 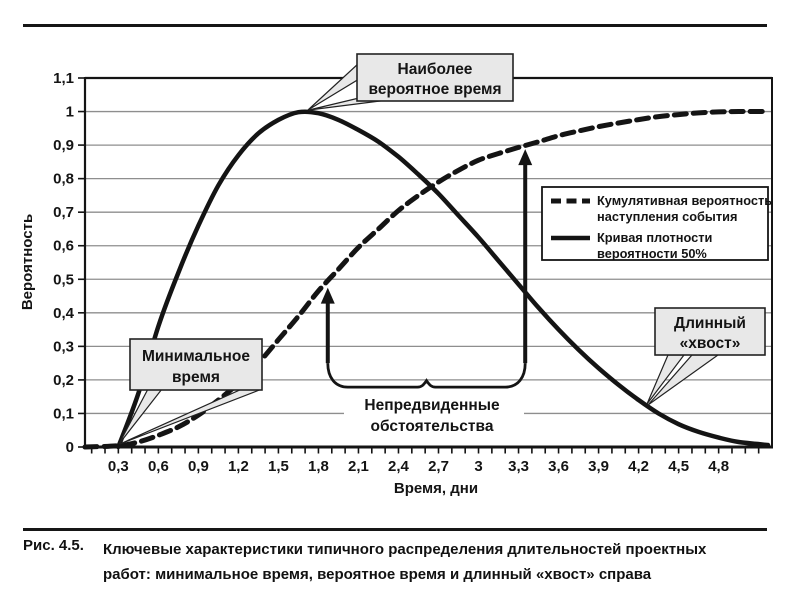 I want to click on x-tick-label: 4,8, so click(x=718, y=466).